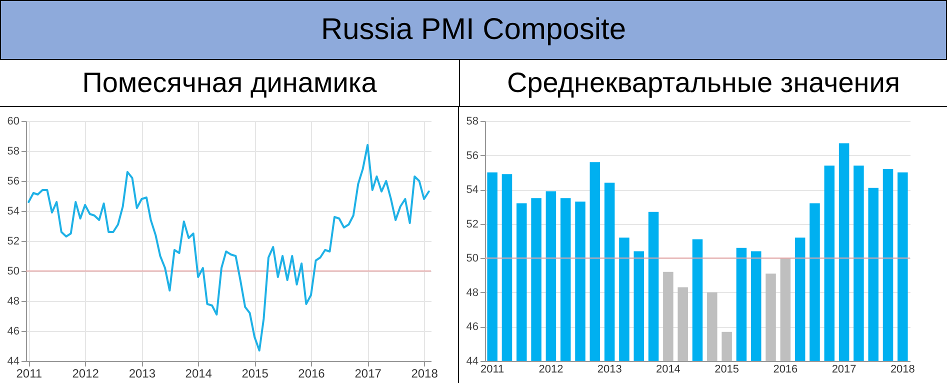 The image size is (947, 391). Describe the element at coordinates (230, 83) in the screenshot. I see `chart-subtitle: Помесячная динамика` at that location.